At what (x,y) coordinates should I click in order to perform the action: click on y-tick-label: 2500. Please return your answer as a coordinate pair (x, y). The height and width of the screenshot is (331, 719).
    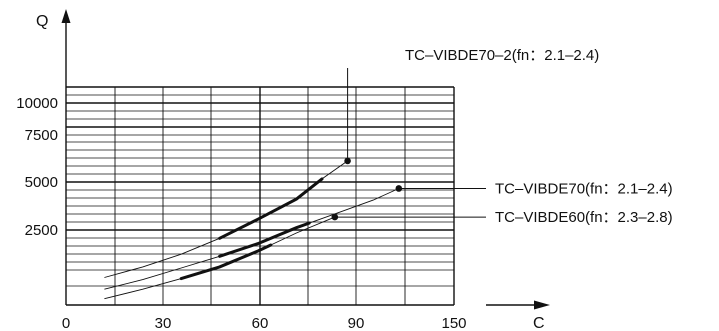
    Looking at the image, I should click on (41, 230).